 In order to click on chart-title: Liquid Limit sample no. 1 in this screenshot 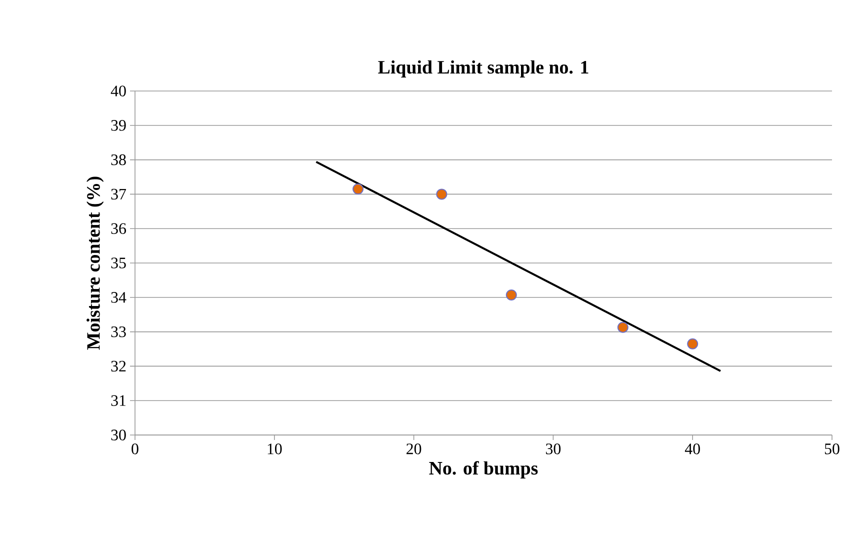, I will do `click(483, 69)`.